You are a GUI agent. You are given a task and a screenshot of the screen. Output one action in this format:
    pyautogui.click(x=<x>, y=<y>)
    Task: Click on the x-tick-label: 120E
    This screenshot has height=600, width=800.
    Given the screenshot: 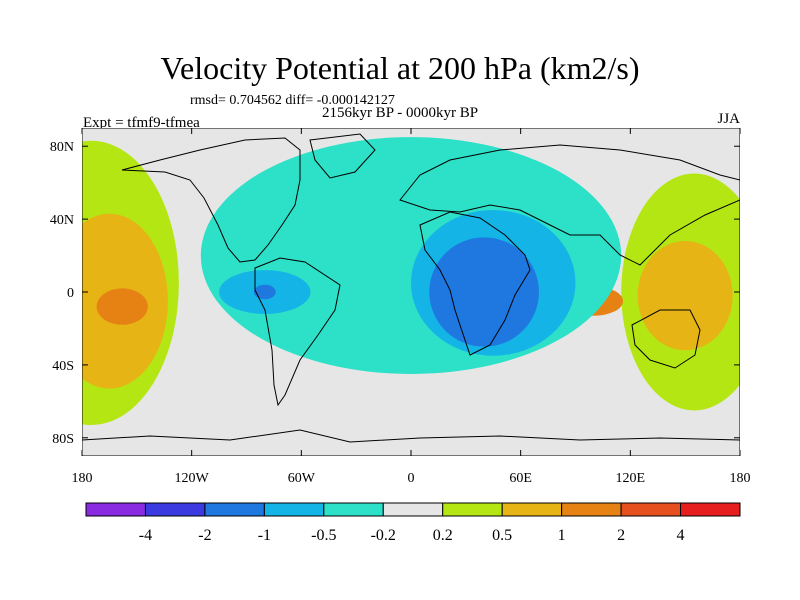 What is the action you would take?
    pyautogui.click(x=631, y=478)
    